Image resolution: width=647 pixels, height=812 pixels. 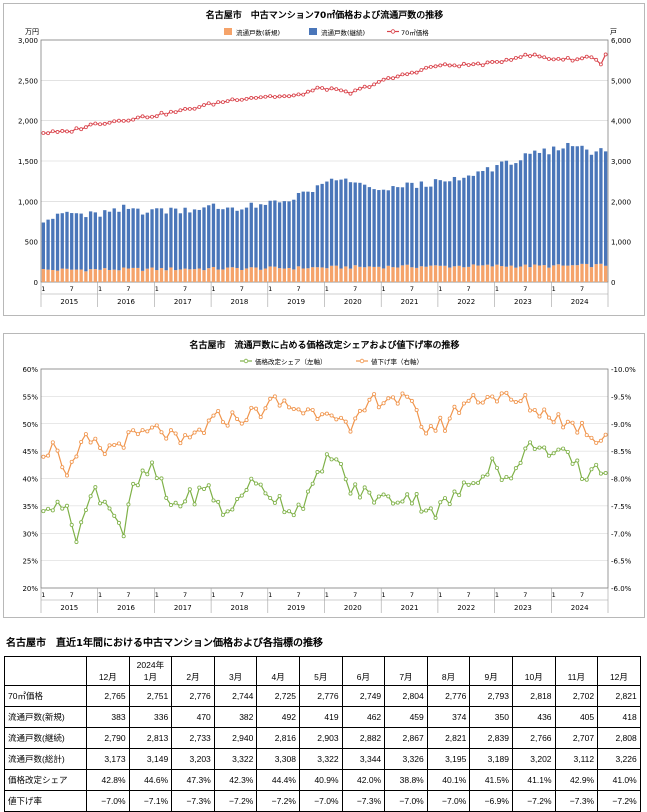 What do you see at coordinates (397, 361) in the screenshot?
I see `legend-label: 値下げ率（右軸）` at bounding box center [397, 361].